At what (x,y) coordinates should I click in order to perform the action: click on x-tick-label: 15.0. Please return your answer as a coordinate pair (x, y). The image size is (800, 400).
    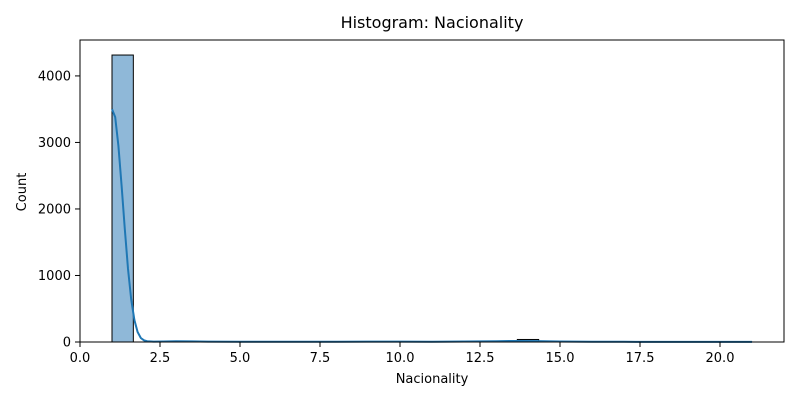
    Looking at the image, I should click on (560, 358).